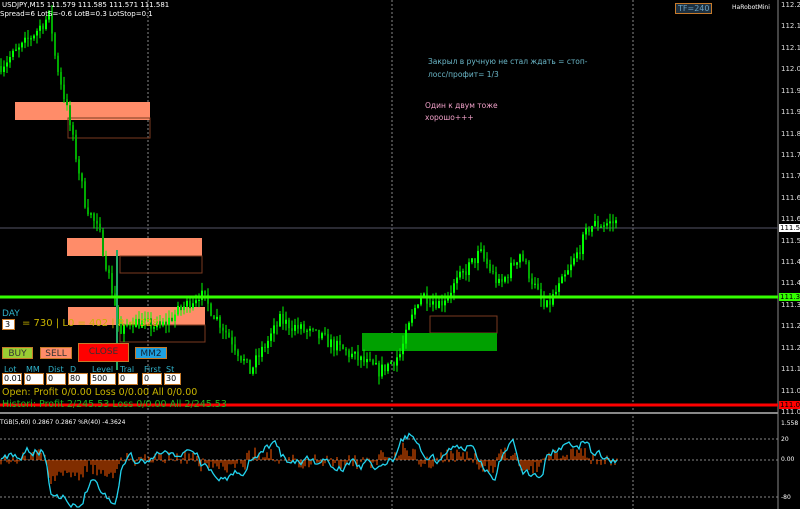  What do you see at coordinates (151, 353) in the screenshot?
I see `mm2-button: MM2` at bounding box center [151, 353].